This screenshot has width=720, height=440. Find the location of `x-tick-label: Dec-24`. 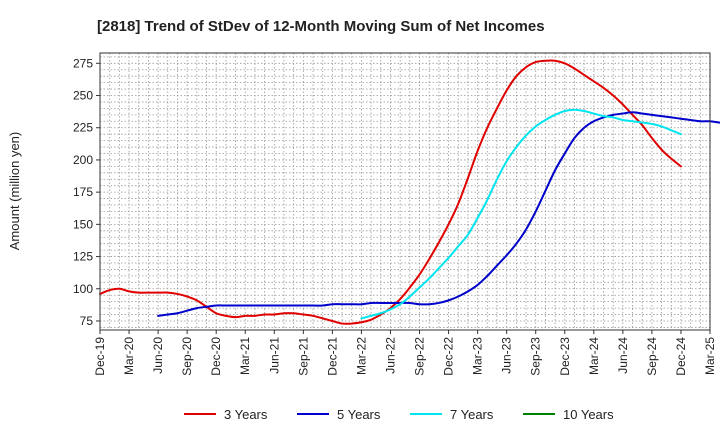

x-tick-label: Dec-24 is located at coordinates (681, 356).